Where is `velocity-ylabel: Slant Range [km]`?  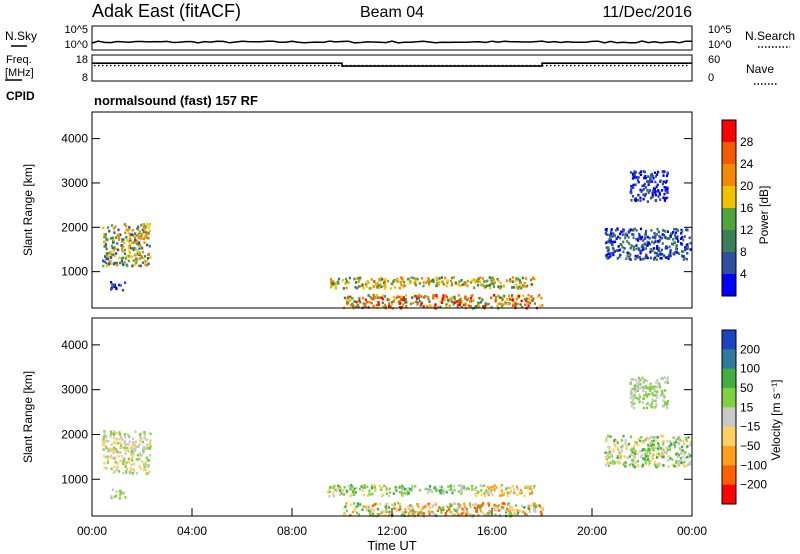
velocity-ylabel: Slant Range [km] is located at coordinates (28, 417).